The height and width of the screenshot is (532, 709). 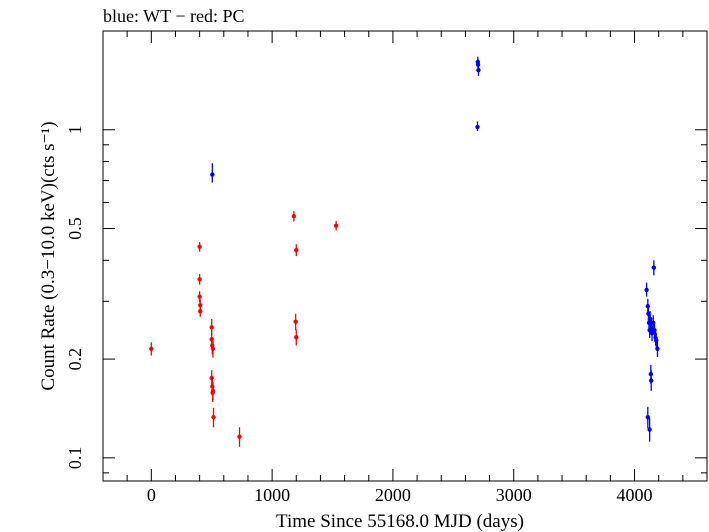 What do you see at coordinates (173, 16) in the screenshot?
I see `chart-title: blue: WT − red: PC` at bounding box center [173, 16].